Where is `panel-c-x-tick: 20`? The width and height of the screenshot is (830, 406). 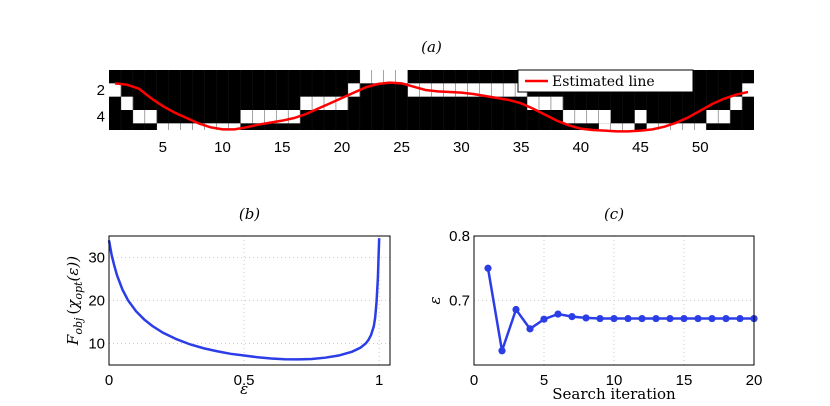
panel-c-x-tick: 20 is located at coordinates (754, 380).